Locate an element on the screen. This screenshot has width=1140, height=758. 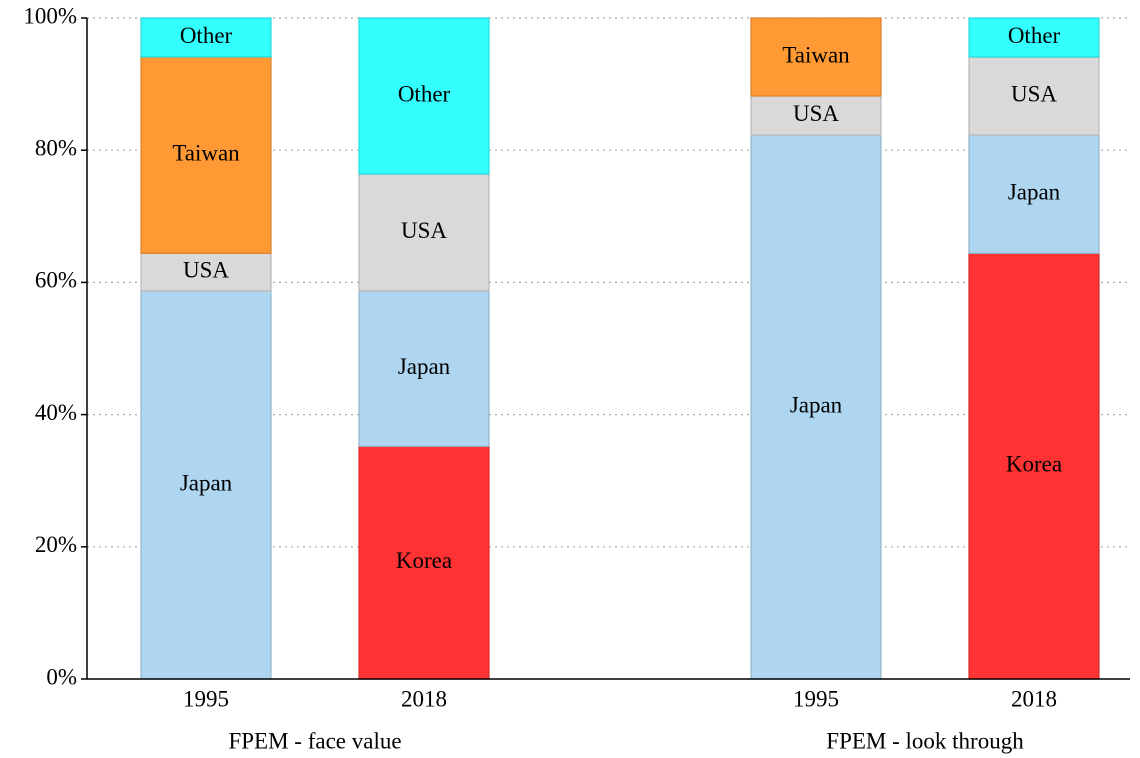
y-tick-label: 20% is located at coordinates (56, 544).